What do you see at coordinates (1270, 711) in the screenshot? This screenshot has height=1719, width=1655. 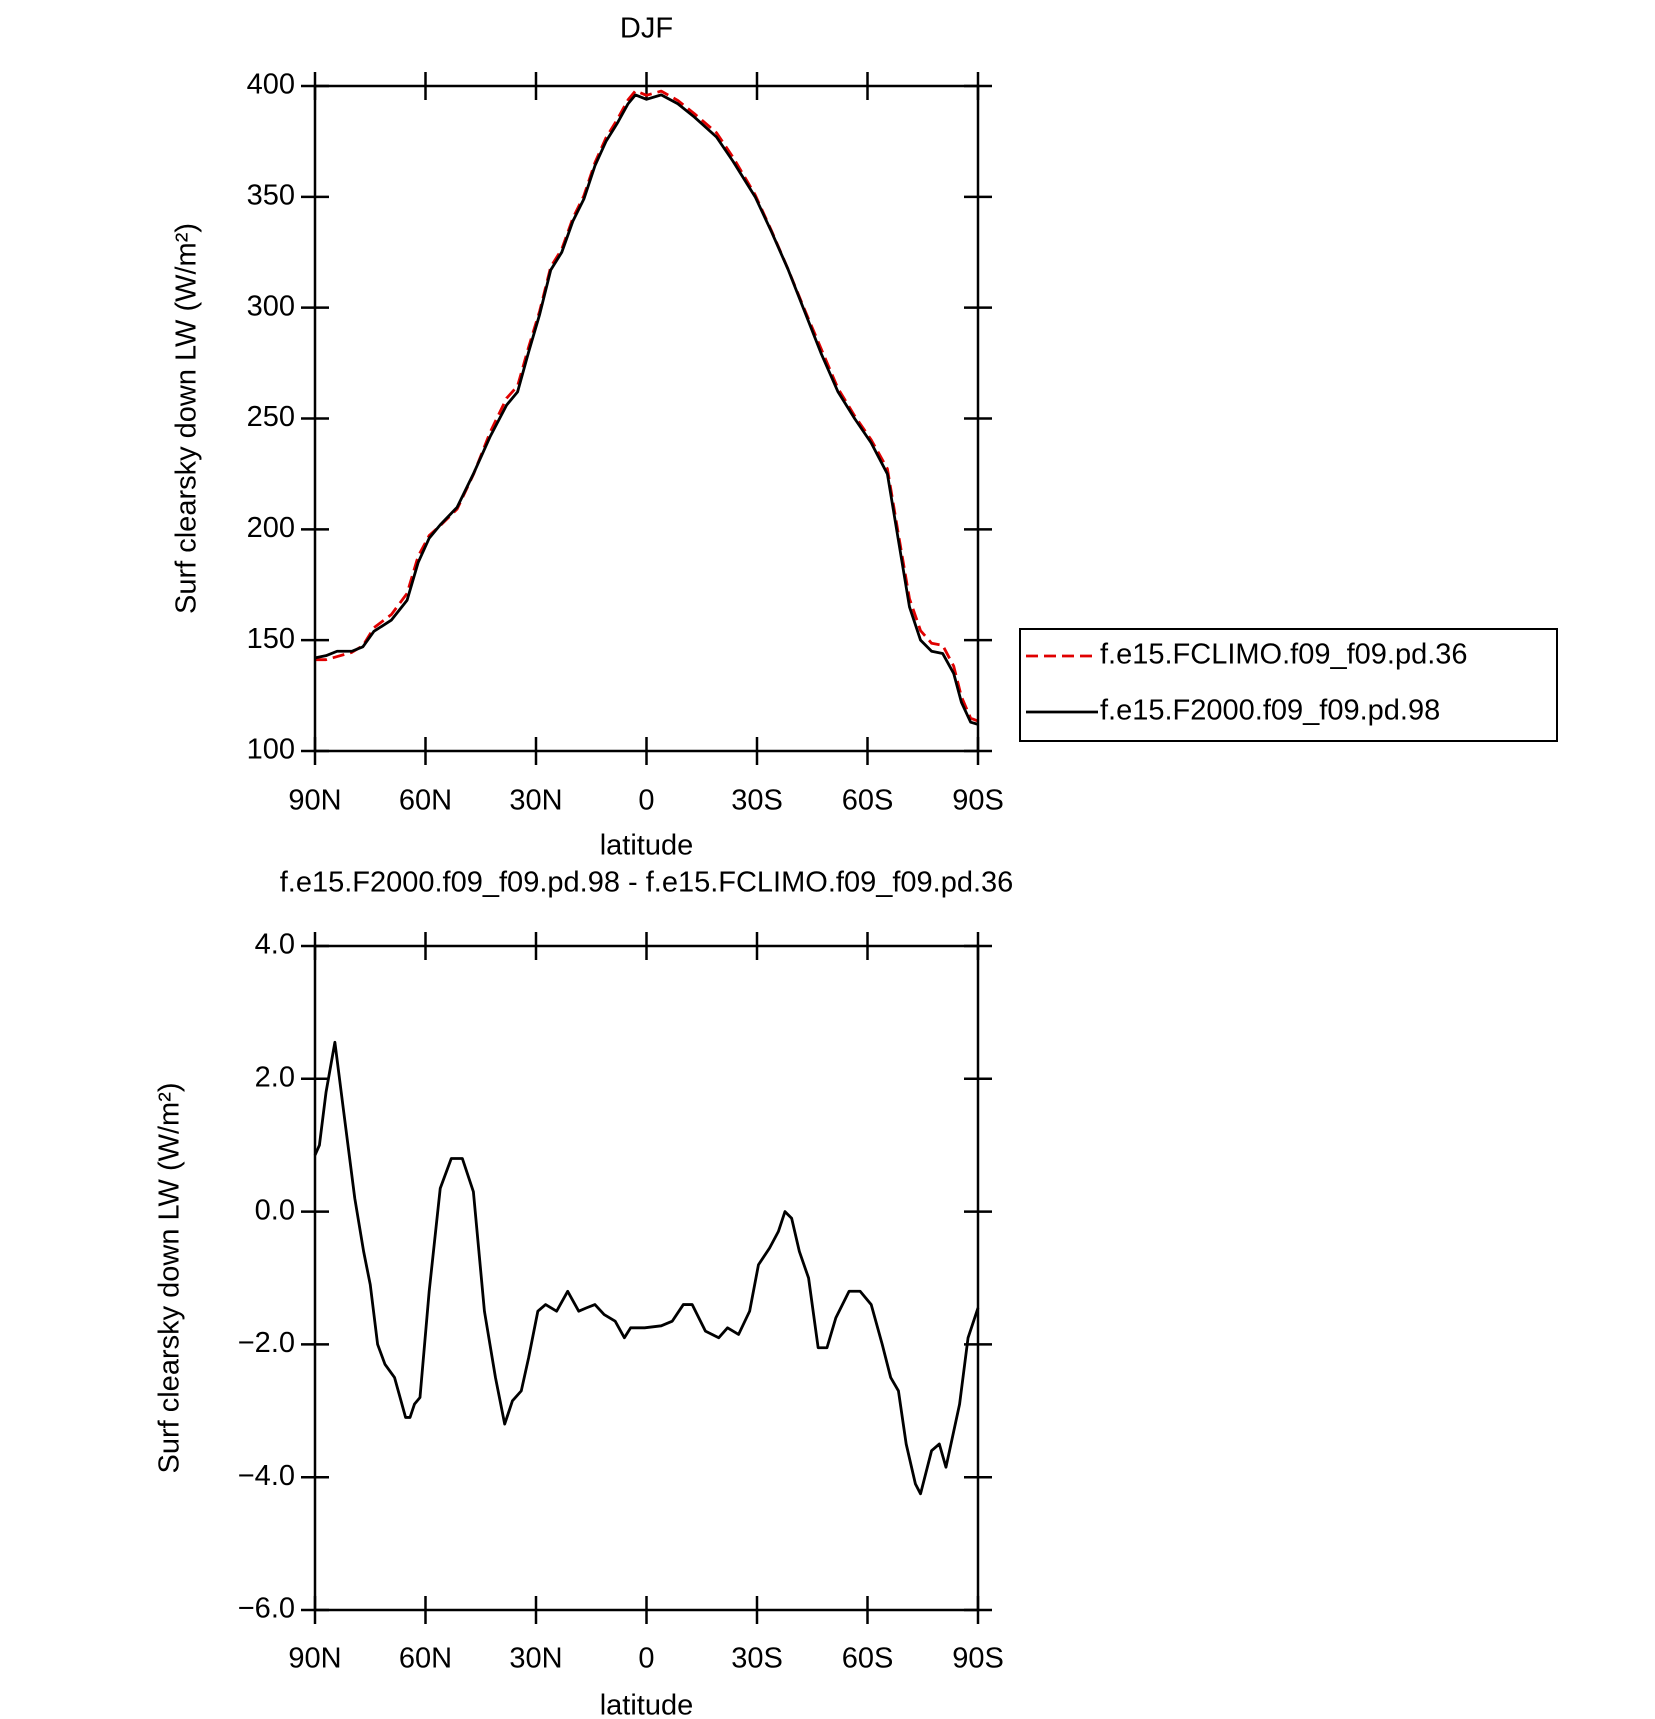 I see `legend-label: f.e15.F2000.f09_f09.pd.98` at bounding box center [1270, 711].